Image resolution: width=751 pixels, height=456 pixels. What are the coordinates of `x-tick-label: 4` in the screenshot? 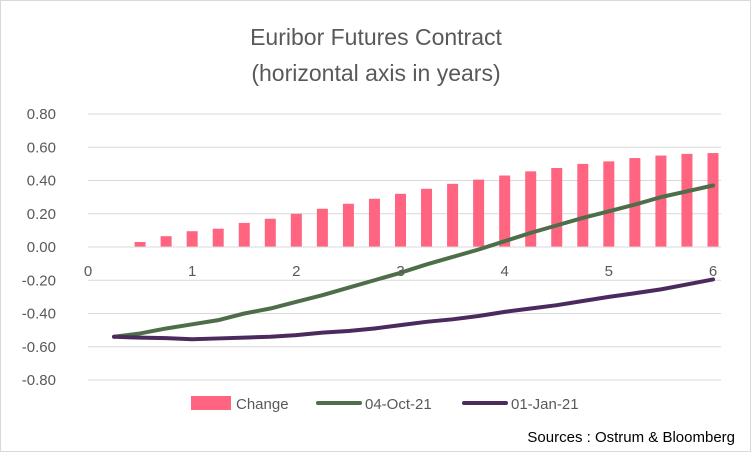 It's located at (504, 271).